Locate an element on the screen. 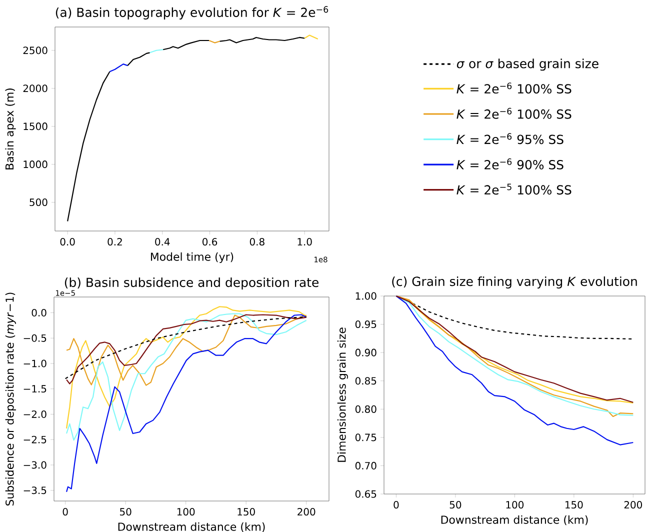 The image size is (649, 532). y-tick-label: −2.0 is located at coordinates (35, 414).